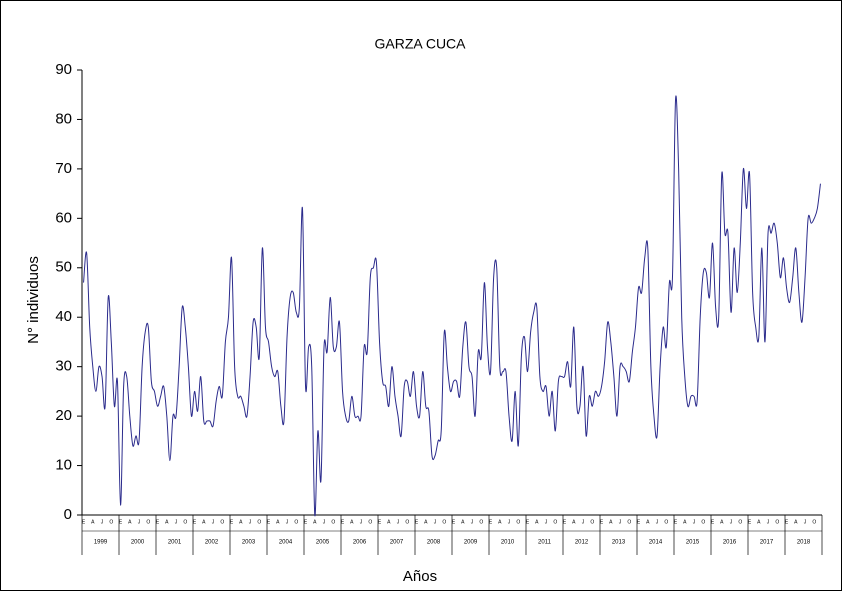  What do you see at coordinates (63, 465) in the screenshot?
I see `y-tick-label: 10` at bounding box center [63, 465].